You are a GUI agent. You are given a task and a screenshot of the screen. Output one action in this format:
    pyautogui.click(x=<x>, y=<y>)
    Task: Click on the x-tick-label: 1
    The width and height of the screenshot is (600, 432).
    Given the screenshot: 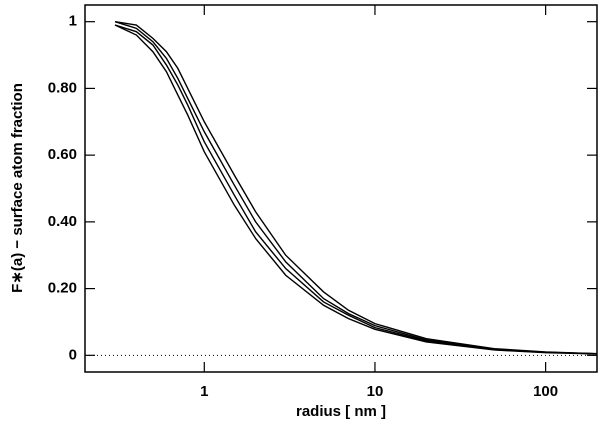 What is the action you would take?
    pyautogui.click(x=204, y=391)
    